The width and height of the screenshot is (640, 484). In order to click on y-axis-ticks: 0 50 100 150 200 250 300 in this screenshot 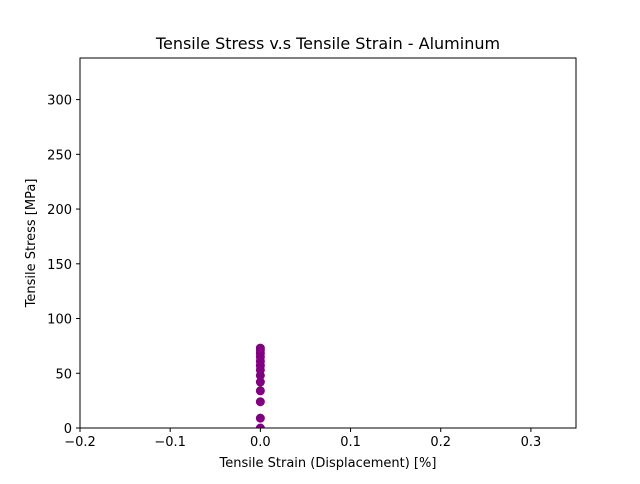, I will do `click(63, 265)`.